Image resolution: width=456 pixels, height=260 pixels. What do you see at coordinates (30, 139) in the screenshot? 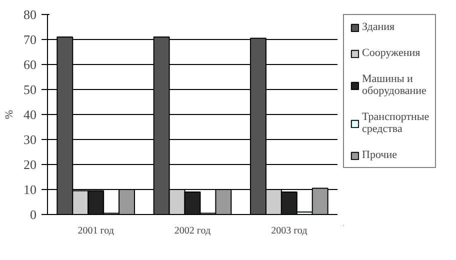
I see `y-tick-label: 30` at bounding box center [30, 139].